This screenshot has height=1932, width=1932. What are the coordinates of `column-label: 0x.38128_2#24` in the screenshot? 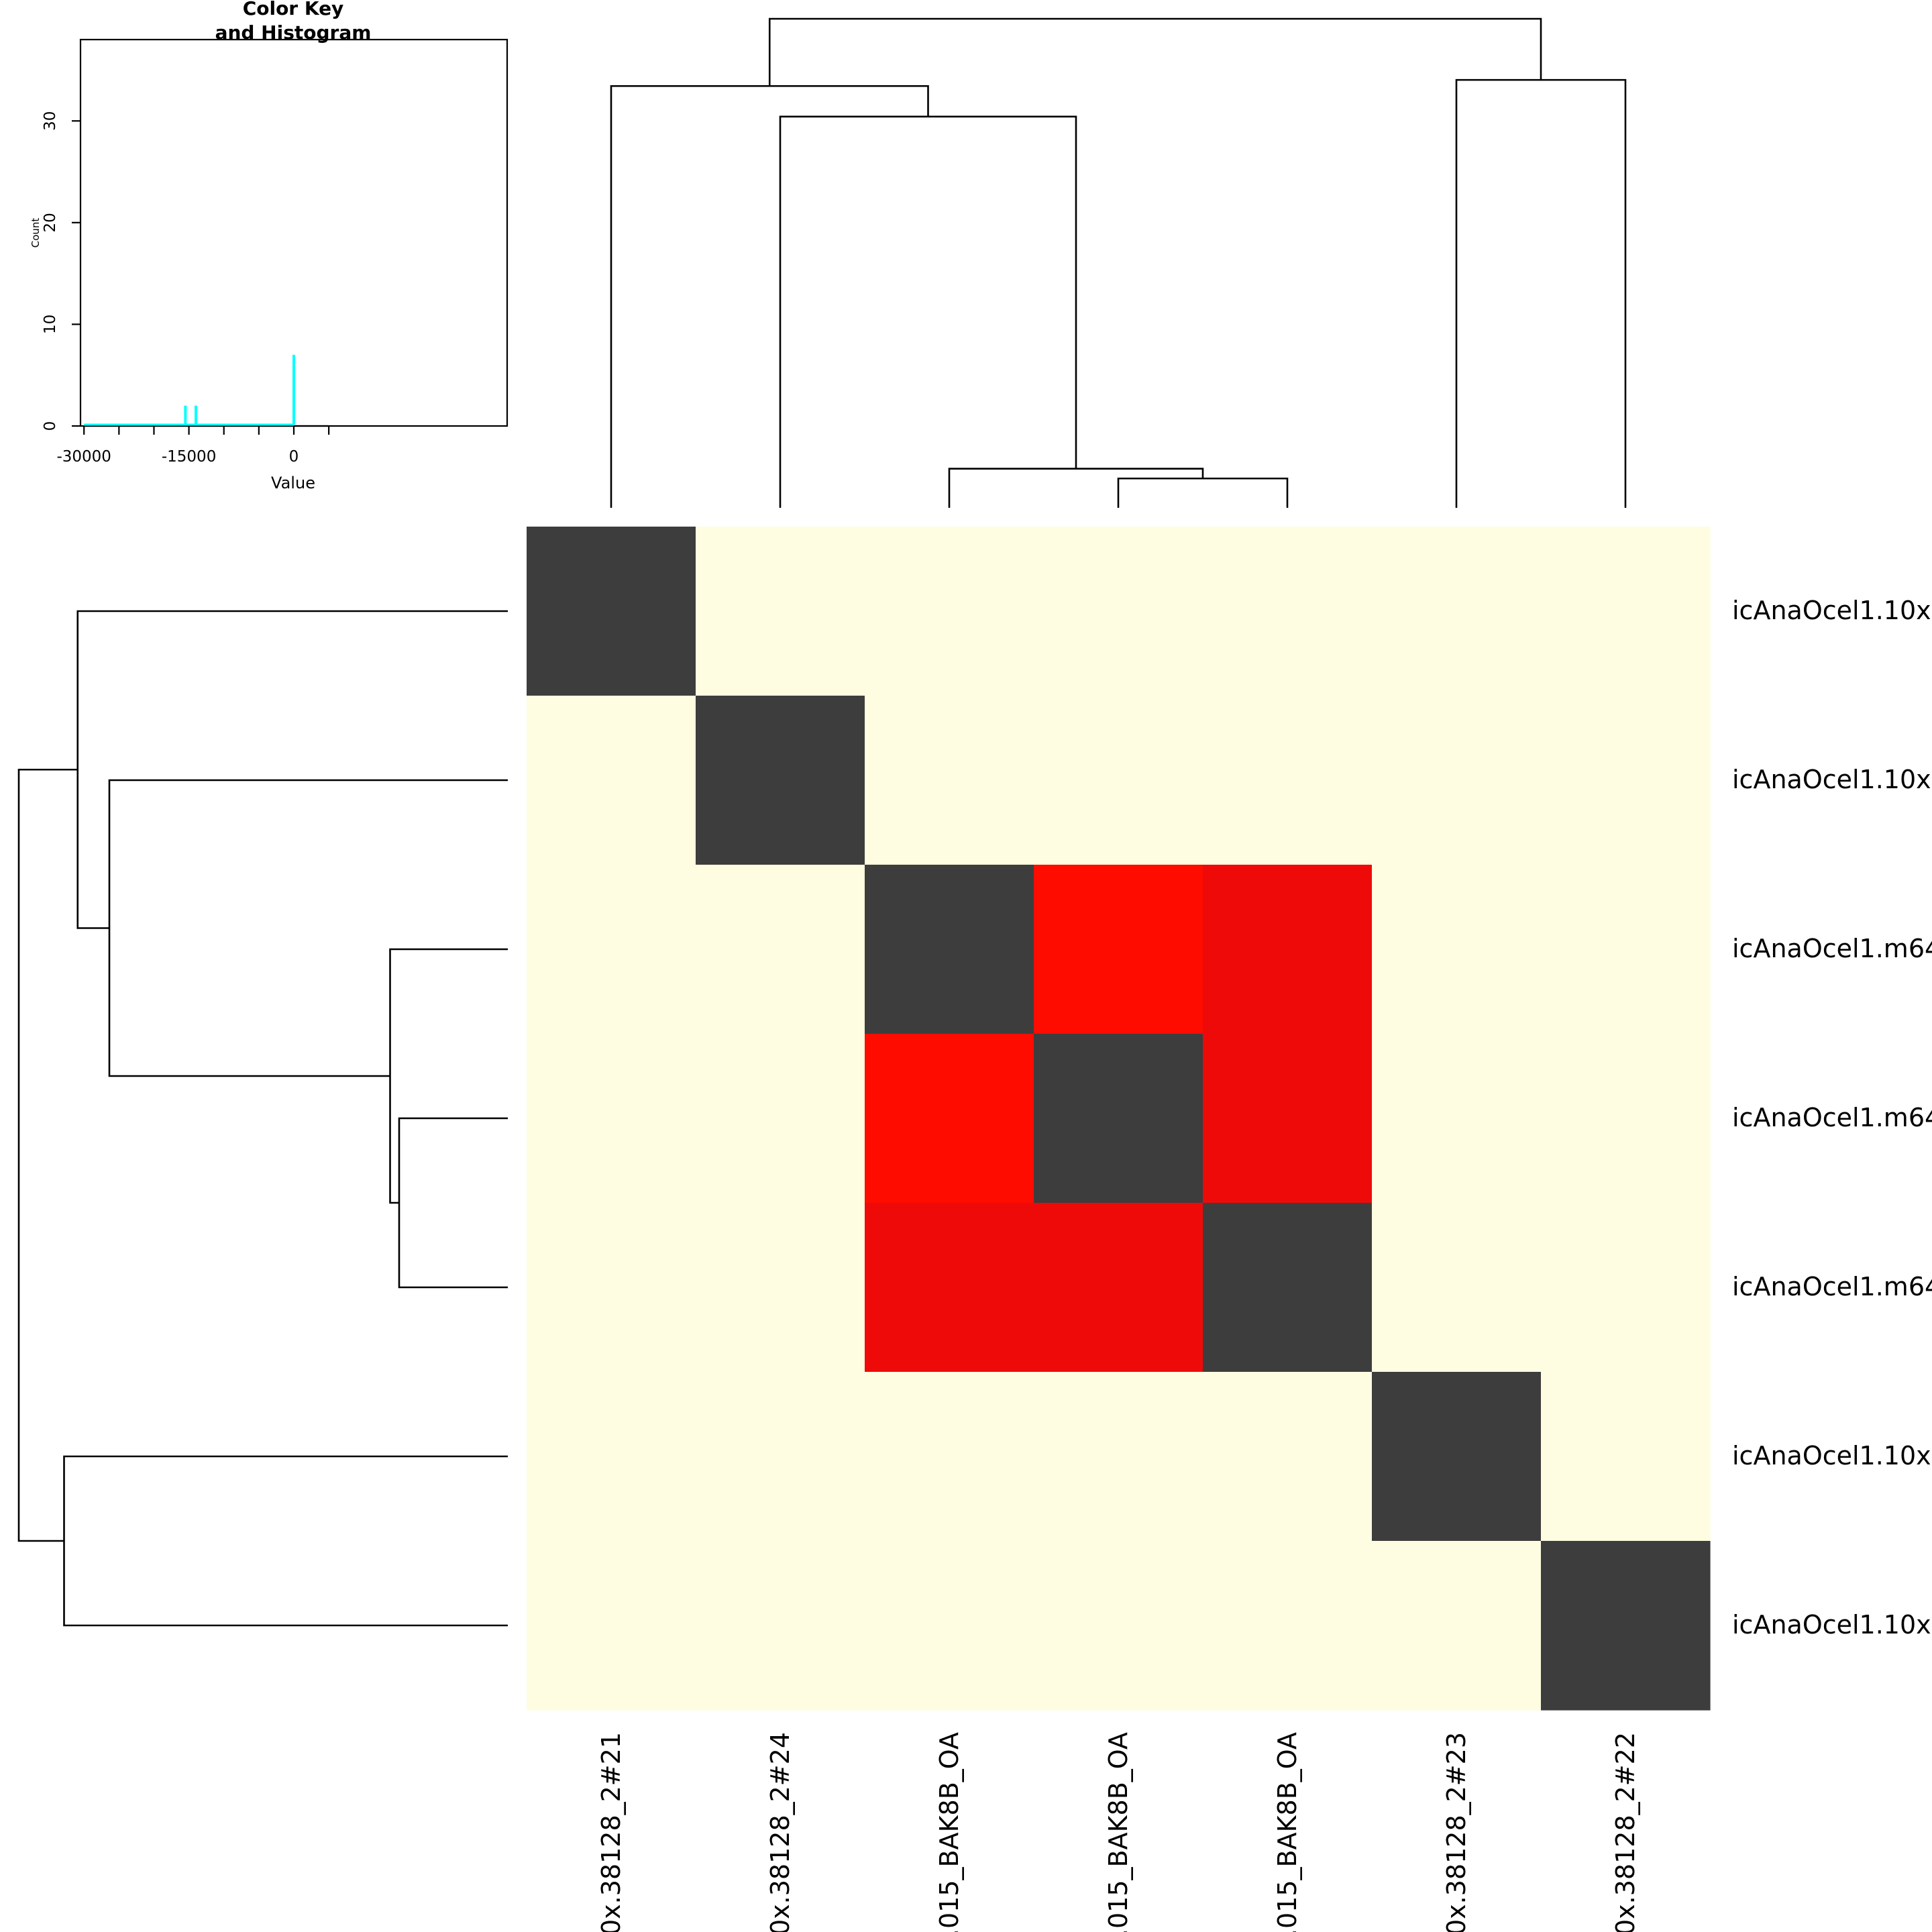 It's located at (780, 1832).